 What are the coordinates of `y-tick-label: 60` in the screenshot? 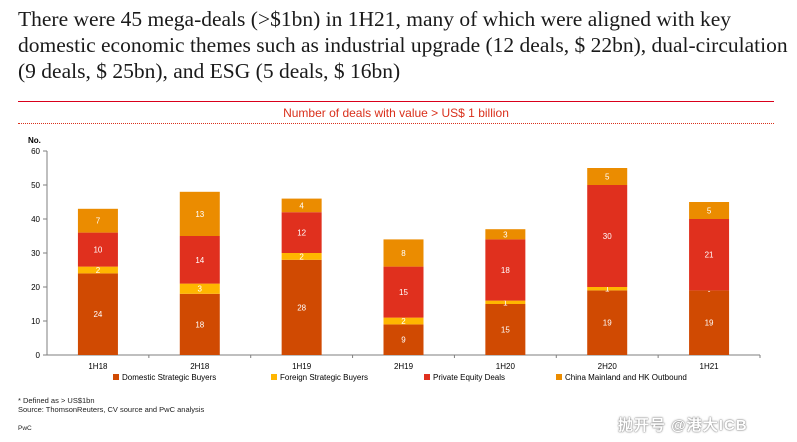 It's located at (35, 151).